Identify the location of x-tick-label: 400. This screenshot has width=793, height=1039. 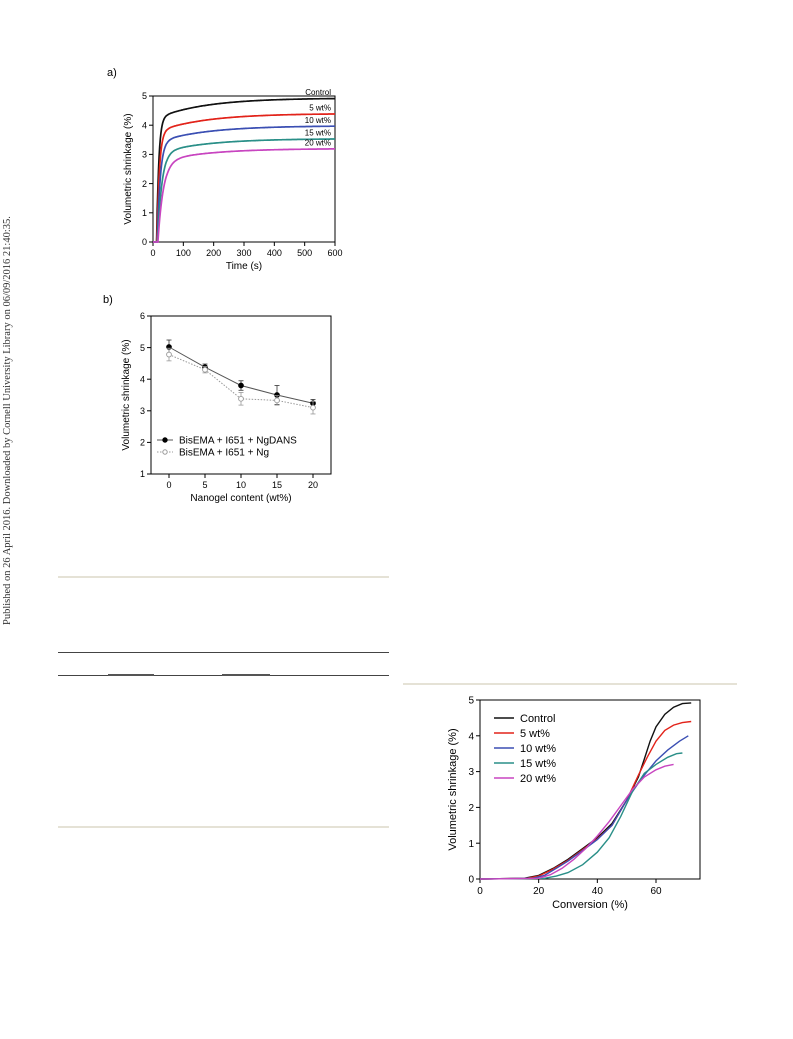
(274, 253).